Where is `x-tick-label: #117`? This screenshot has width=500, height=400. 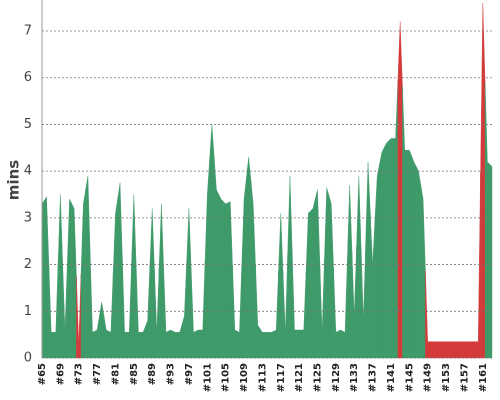 x-tick-label: #117 is located at coordinates (281, 377).